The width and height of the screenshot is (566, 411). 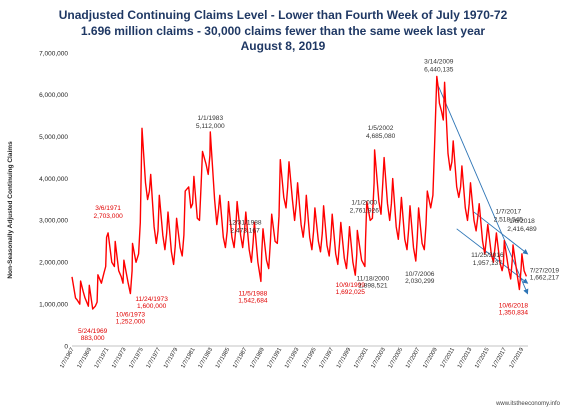 I want to click on annotation-value: 2,473,167, so click(x=245, y=230).